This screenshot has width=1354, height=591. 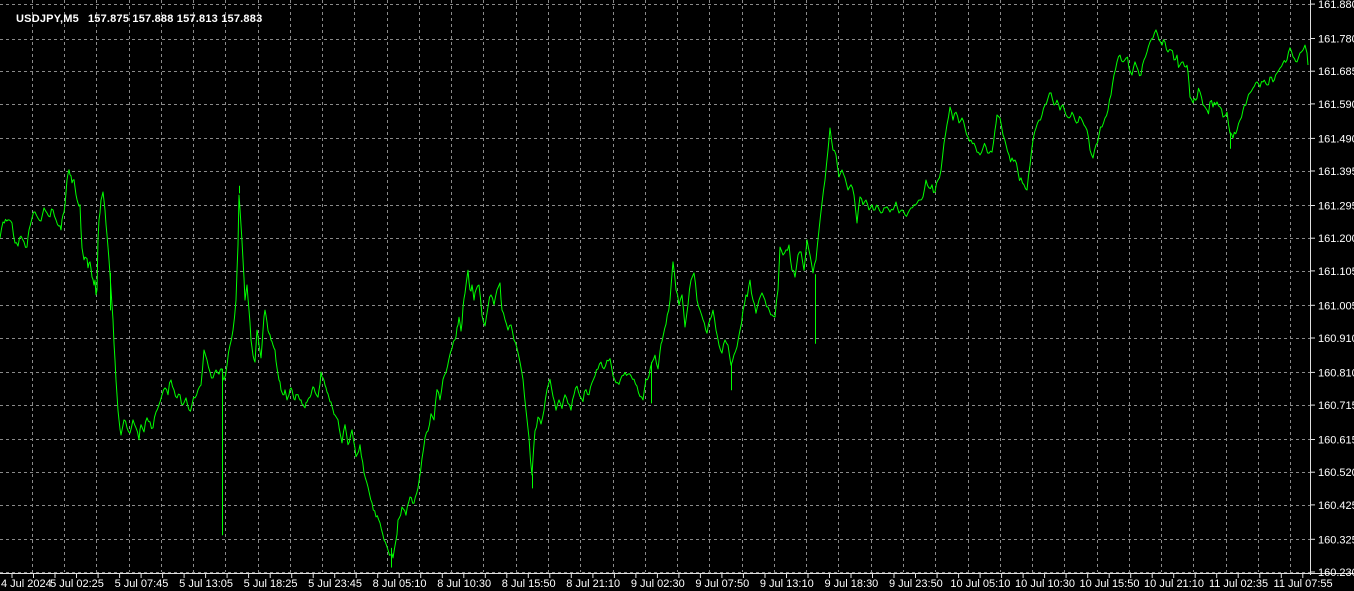 What do you see at coordinates (529, 584) in the screenshot?
I see `time-axis-label: 8 Jul 15:50` at bounding box center [529, 584].